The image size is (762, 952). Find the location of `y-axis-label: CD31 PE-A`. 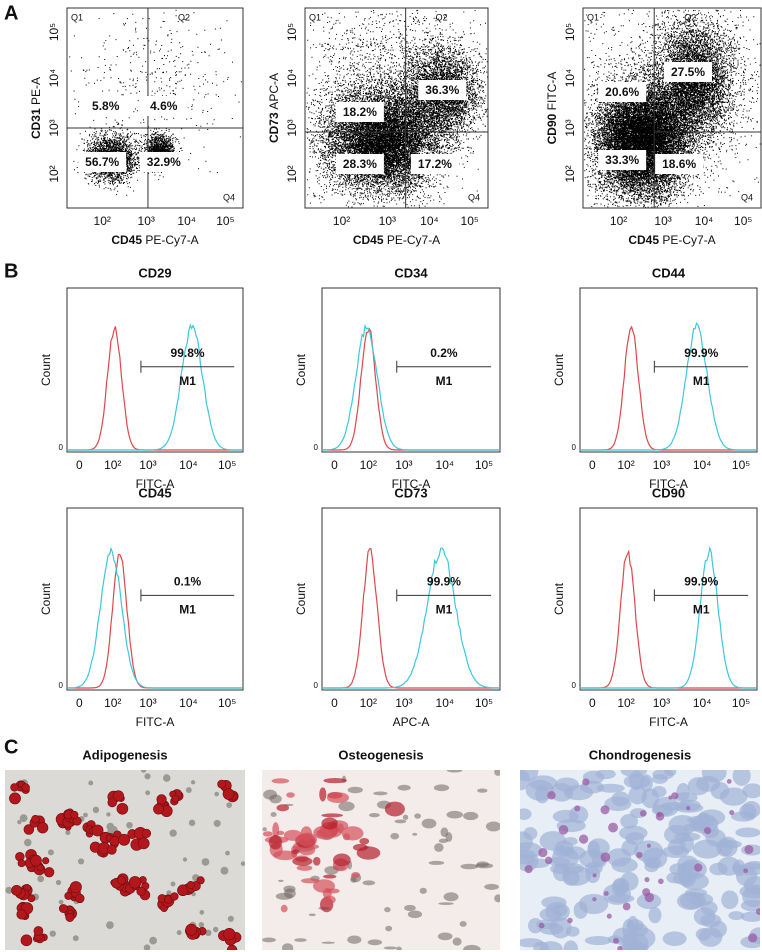

y-axis-label: CD31 PE-A is located at coordinates (36, 108).